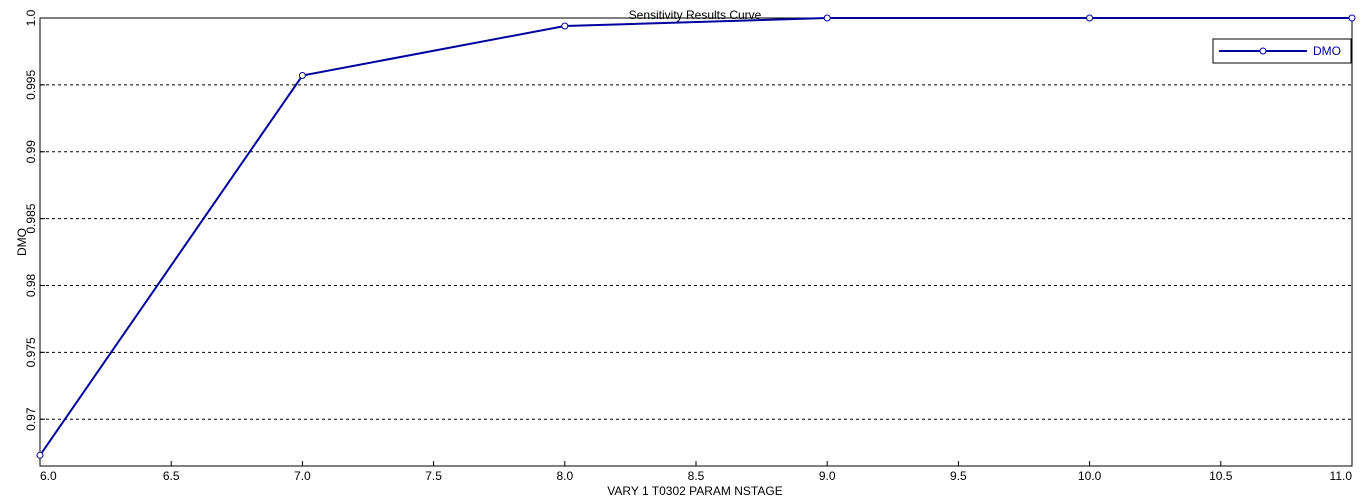 The height and width of the screenshot is (497, 1366). What do you see at coordinates (31, 152) in the screenshot?
I see `y-tick-label: 0.99` at bounding box center [31, 152].